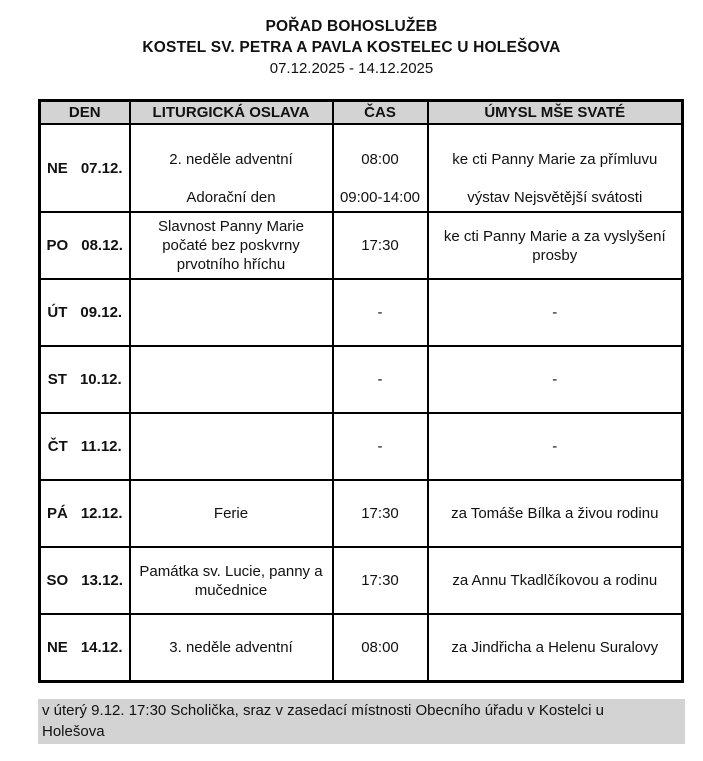 This screenshot has height=761, width=703. Describe the element at coordinates (57, 513) in the screenshot. I see `day-abbr: PÁ` at that location.